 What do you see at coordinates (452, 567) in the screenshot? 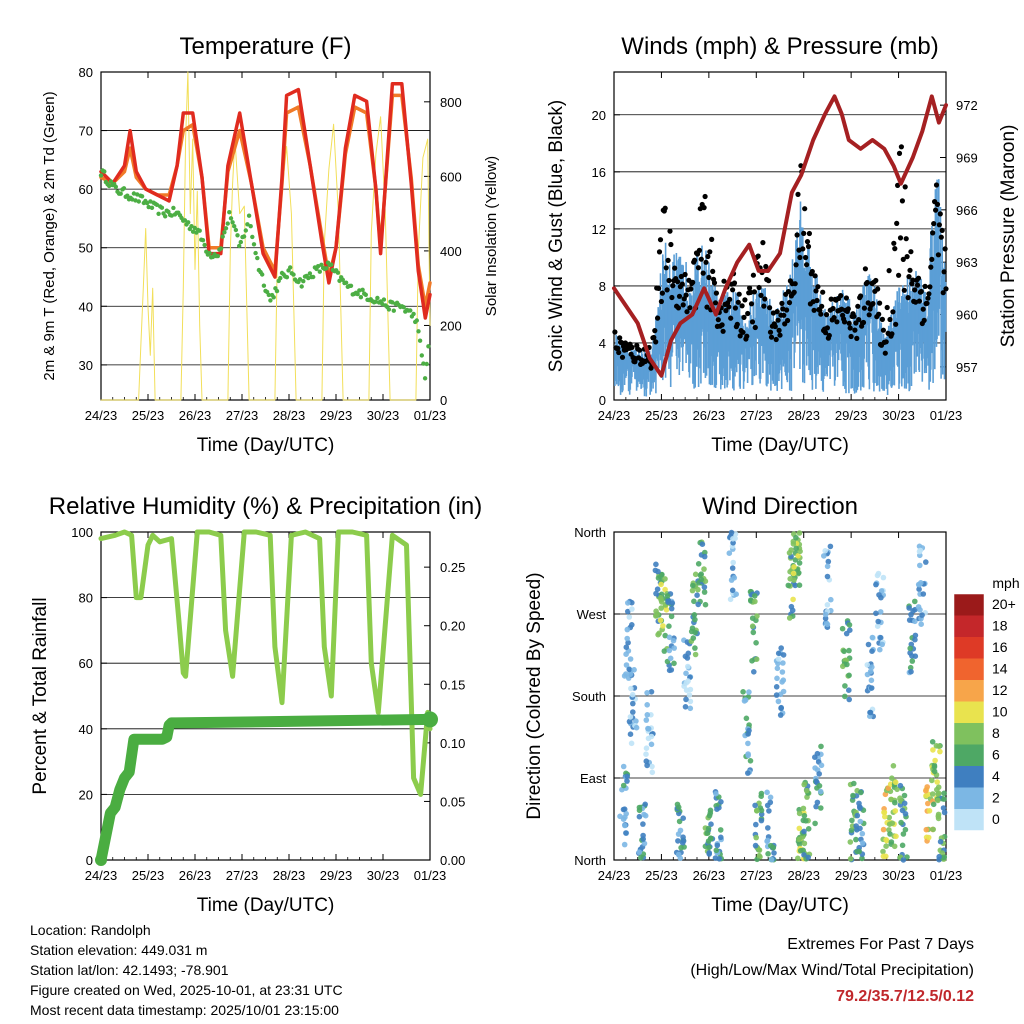
I see `humidity-y2tick-label: 0.25` at bounding box center [452, 567].